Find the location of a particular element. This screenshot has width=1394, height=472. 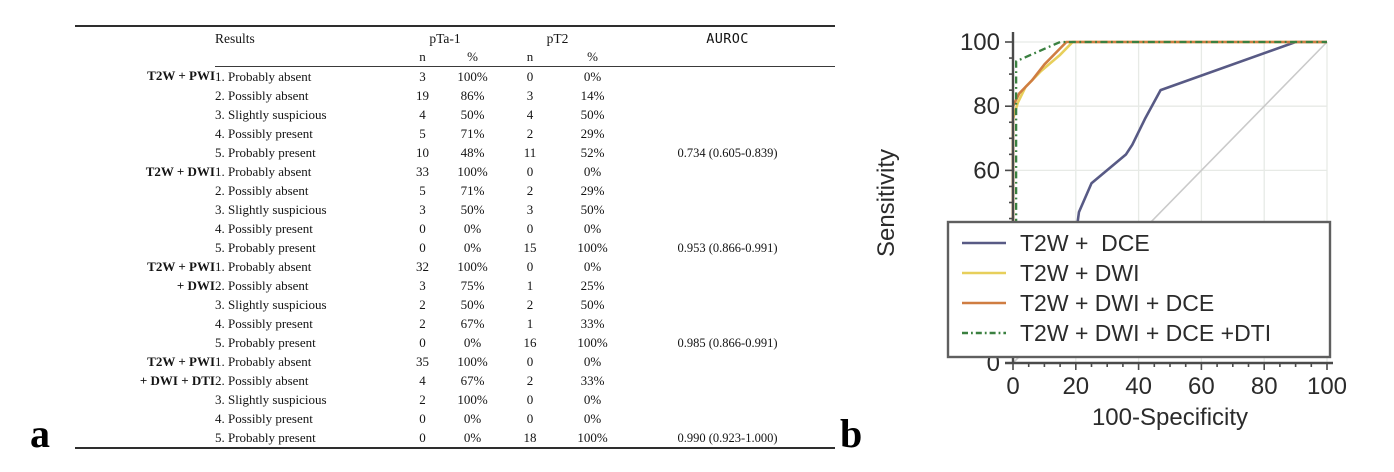

cell-result: 2. Possibly absent is located at coordinates (262, 285).